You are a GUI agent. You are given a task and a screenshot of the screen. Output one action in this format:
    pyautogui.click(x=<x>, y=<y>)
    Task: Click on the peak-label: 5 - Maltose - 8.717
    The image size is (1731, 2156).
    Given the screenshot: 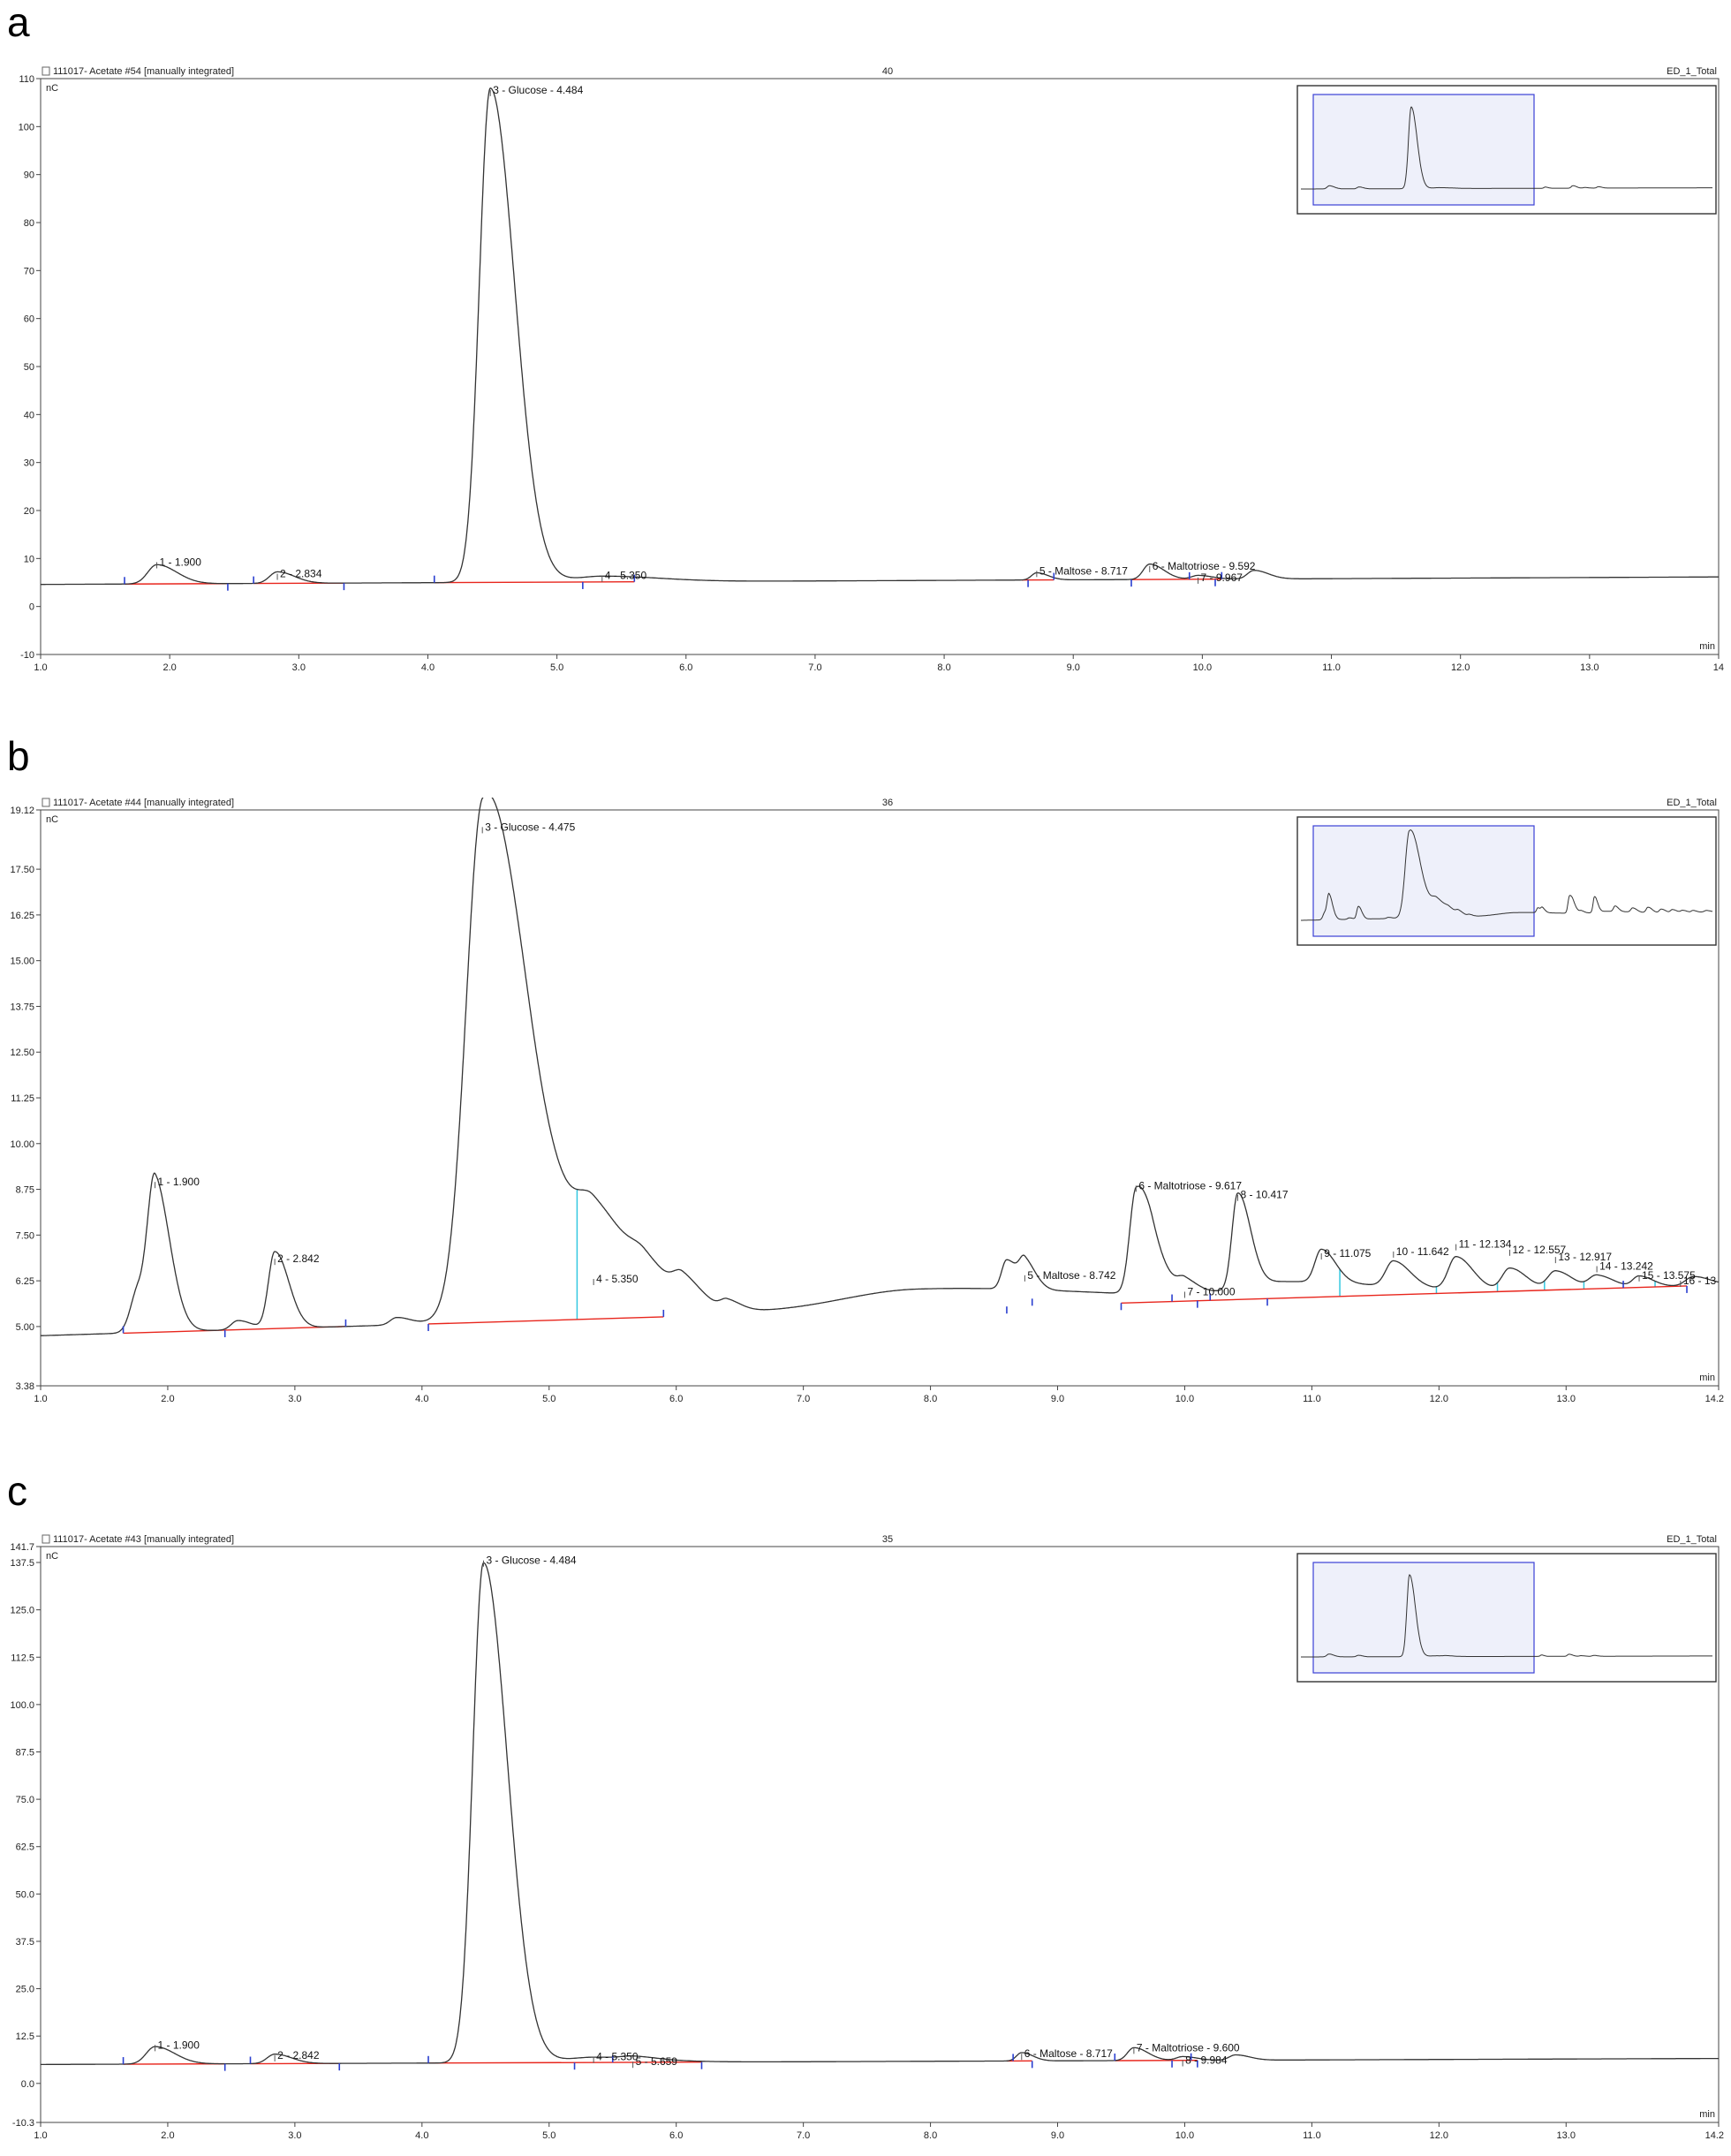 What is the action you would take?
    pyautogui.click(x=1083, y=570)
    